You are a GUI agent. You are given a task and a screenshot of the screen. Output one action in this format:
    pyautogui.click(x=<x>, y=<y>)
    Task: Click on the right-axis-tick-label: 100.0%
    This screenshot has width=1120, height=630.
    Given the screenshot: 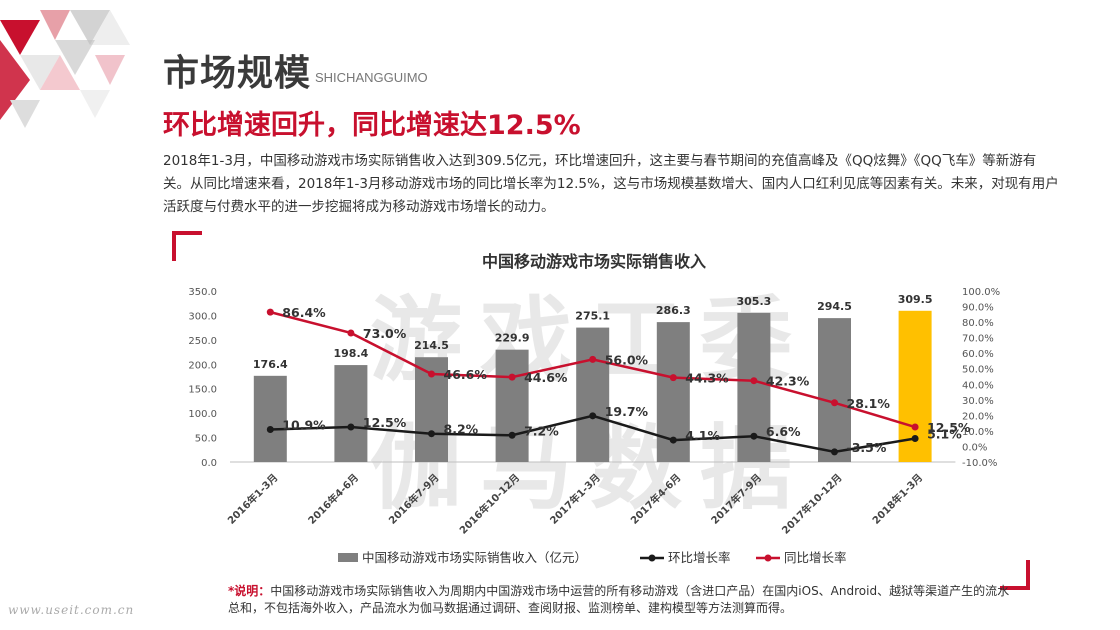 What is the action you would take?
    pyautogui.click(x=981, y=292)
    